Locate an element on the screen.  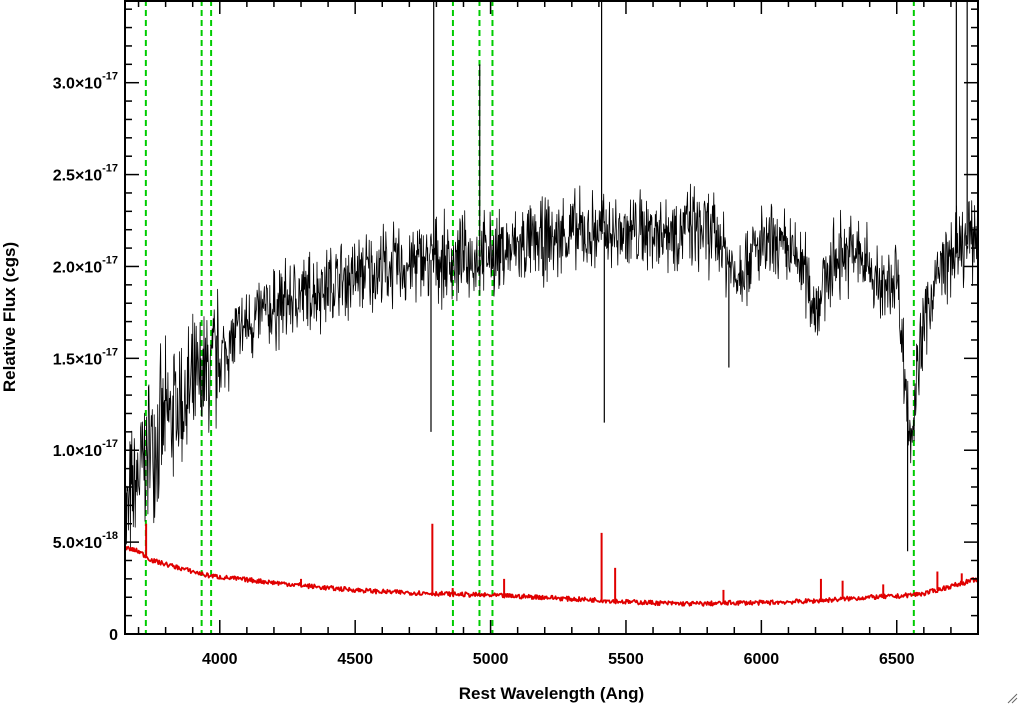
y-tick-label: 2.0×10⁻¹⁷ is located at coordinates (85, 265).